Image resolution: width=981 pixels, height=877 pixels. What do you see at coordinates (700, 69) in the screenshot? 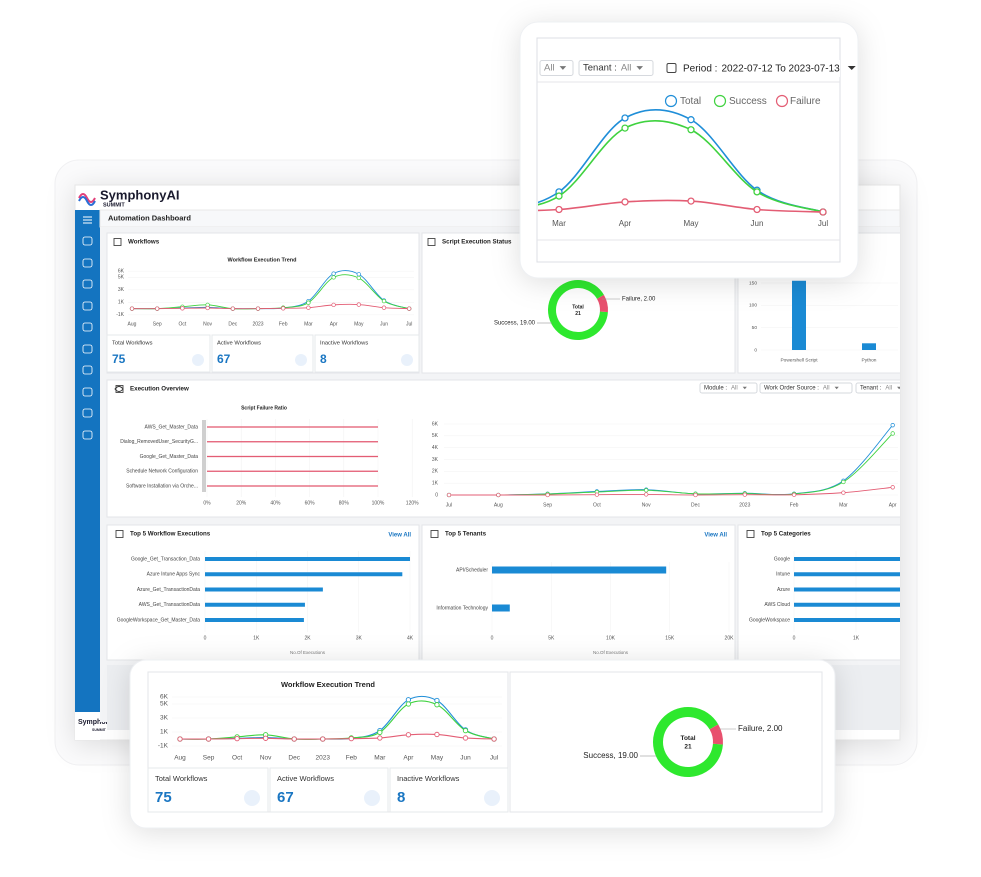
I see `filter-label: Period :` at bounding box center [700, 69].